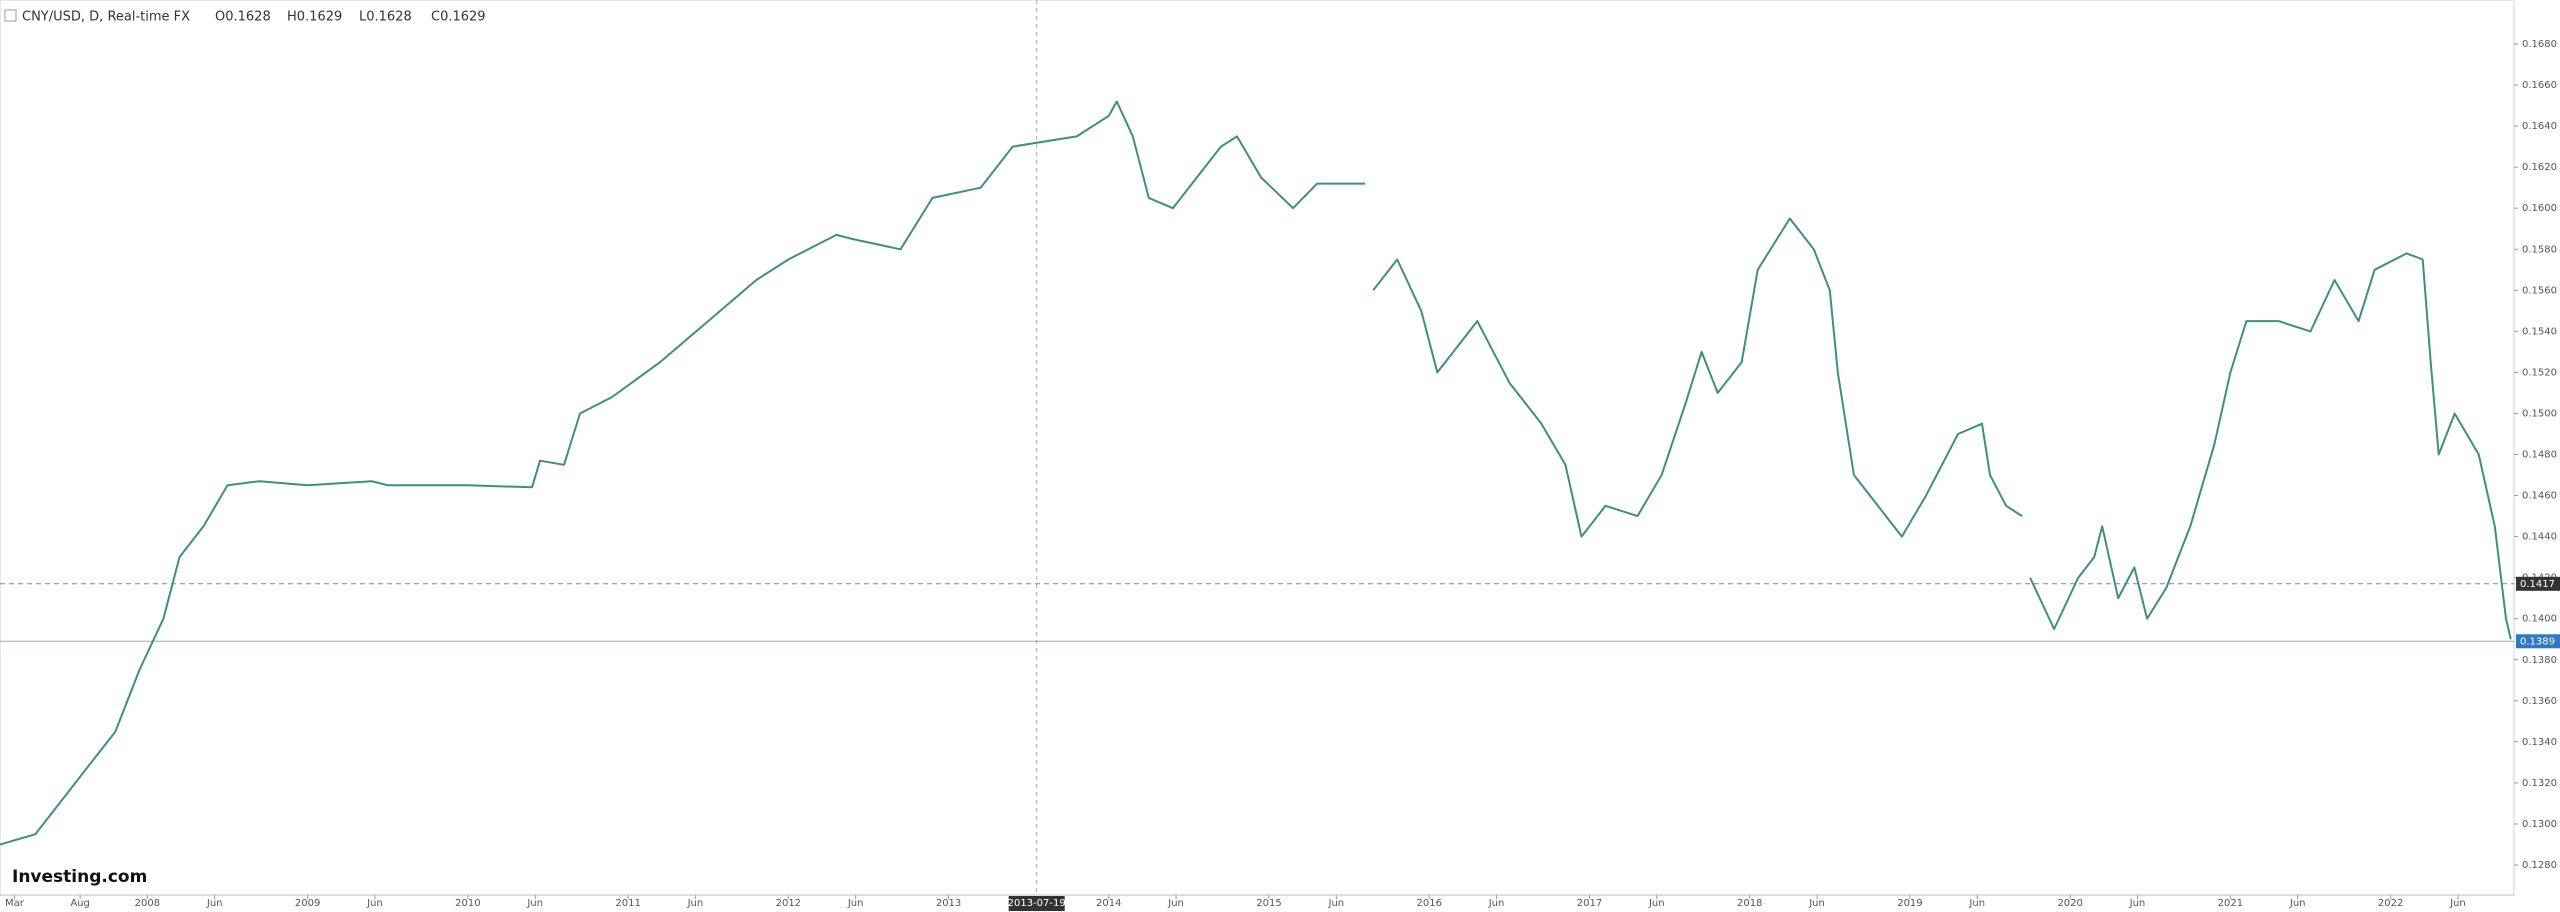 This screenshot has height=912, width=2560. Describe the element at coordinates (2230, 903) in the screenshot. I see `x-tick-label: 2021` at that location.